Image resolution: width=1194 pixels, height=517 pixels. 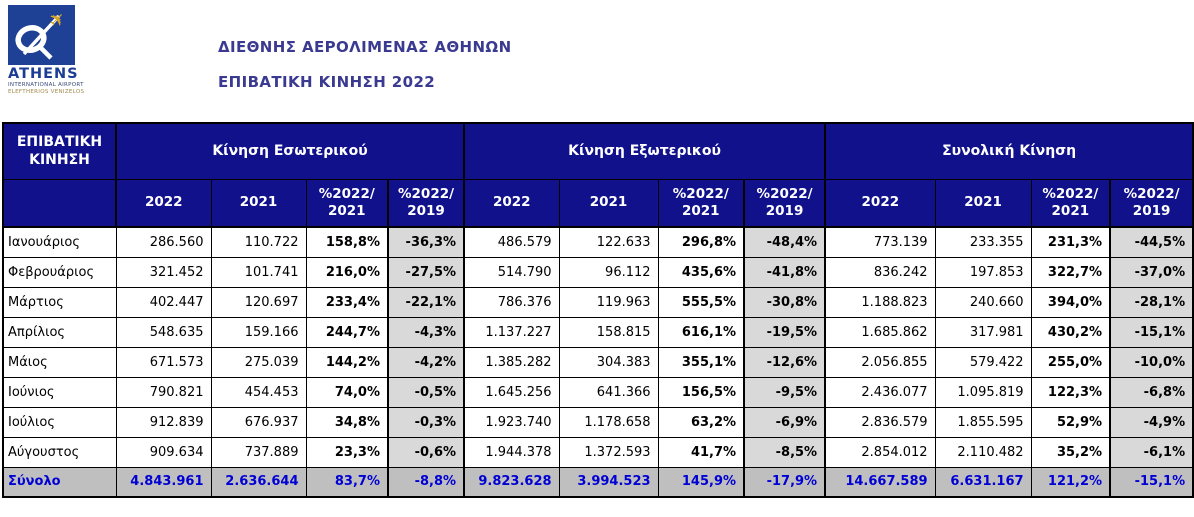 What do you see at coordinates (258, 203) in the screenshot?
I see `subheader-domestic-2021: 2021` at bounding box center [258, 203].